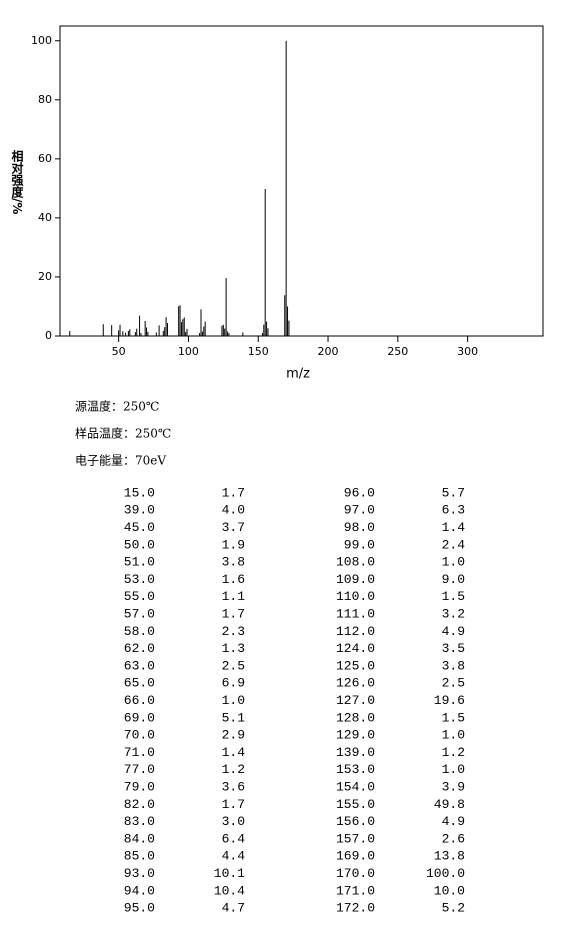 This screenshot has height=929, width=570. Describe the element at coordinates (139, 700) in the screenshot. I see `table-cell: 66.0` at that location.